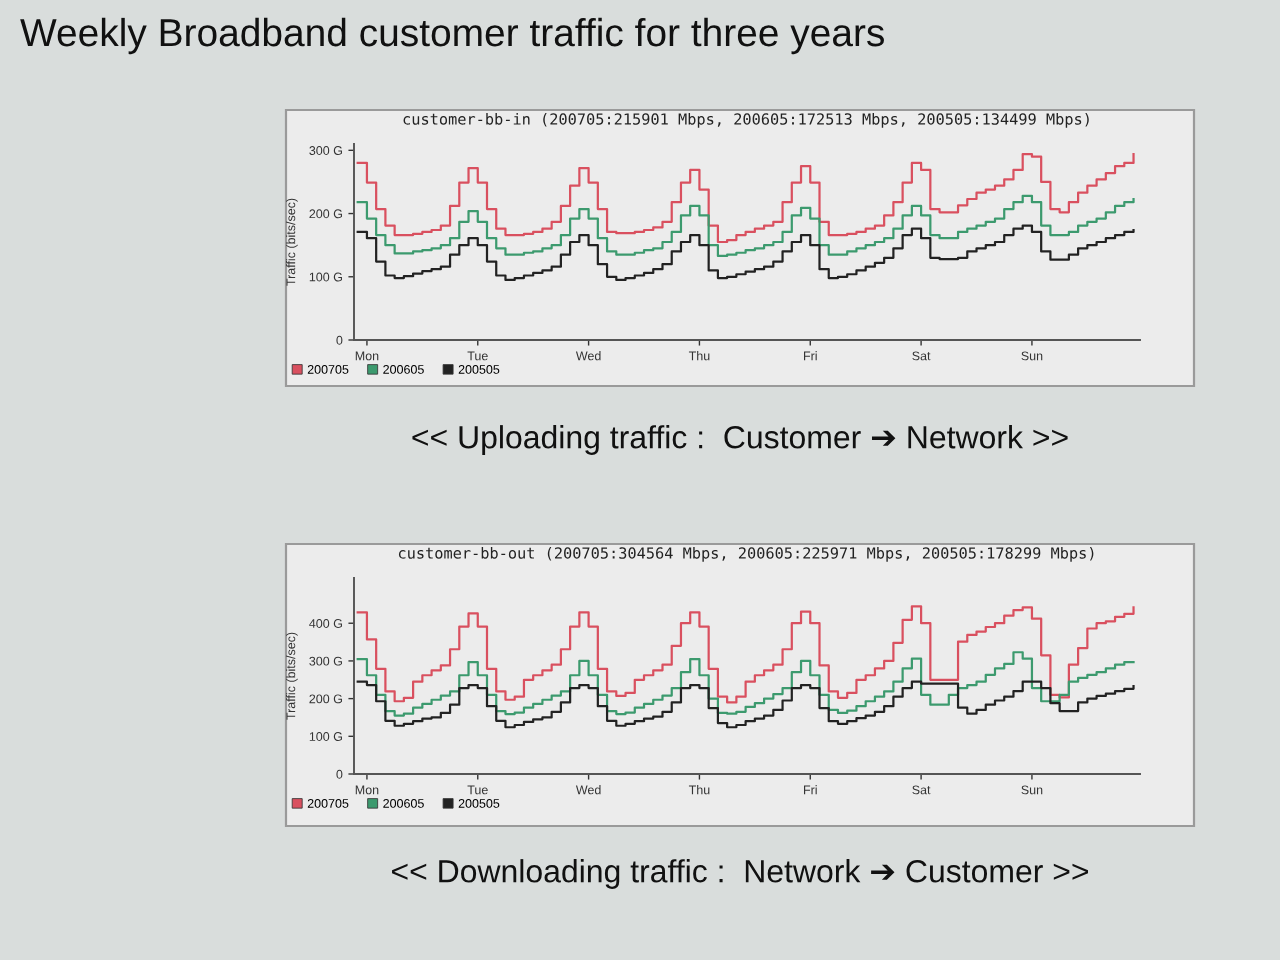  Describe the element at coordinates (740, 874) in the screenshot. I see `text: << Downloading traffic : Network ➔ Customer >>` at that location.